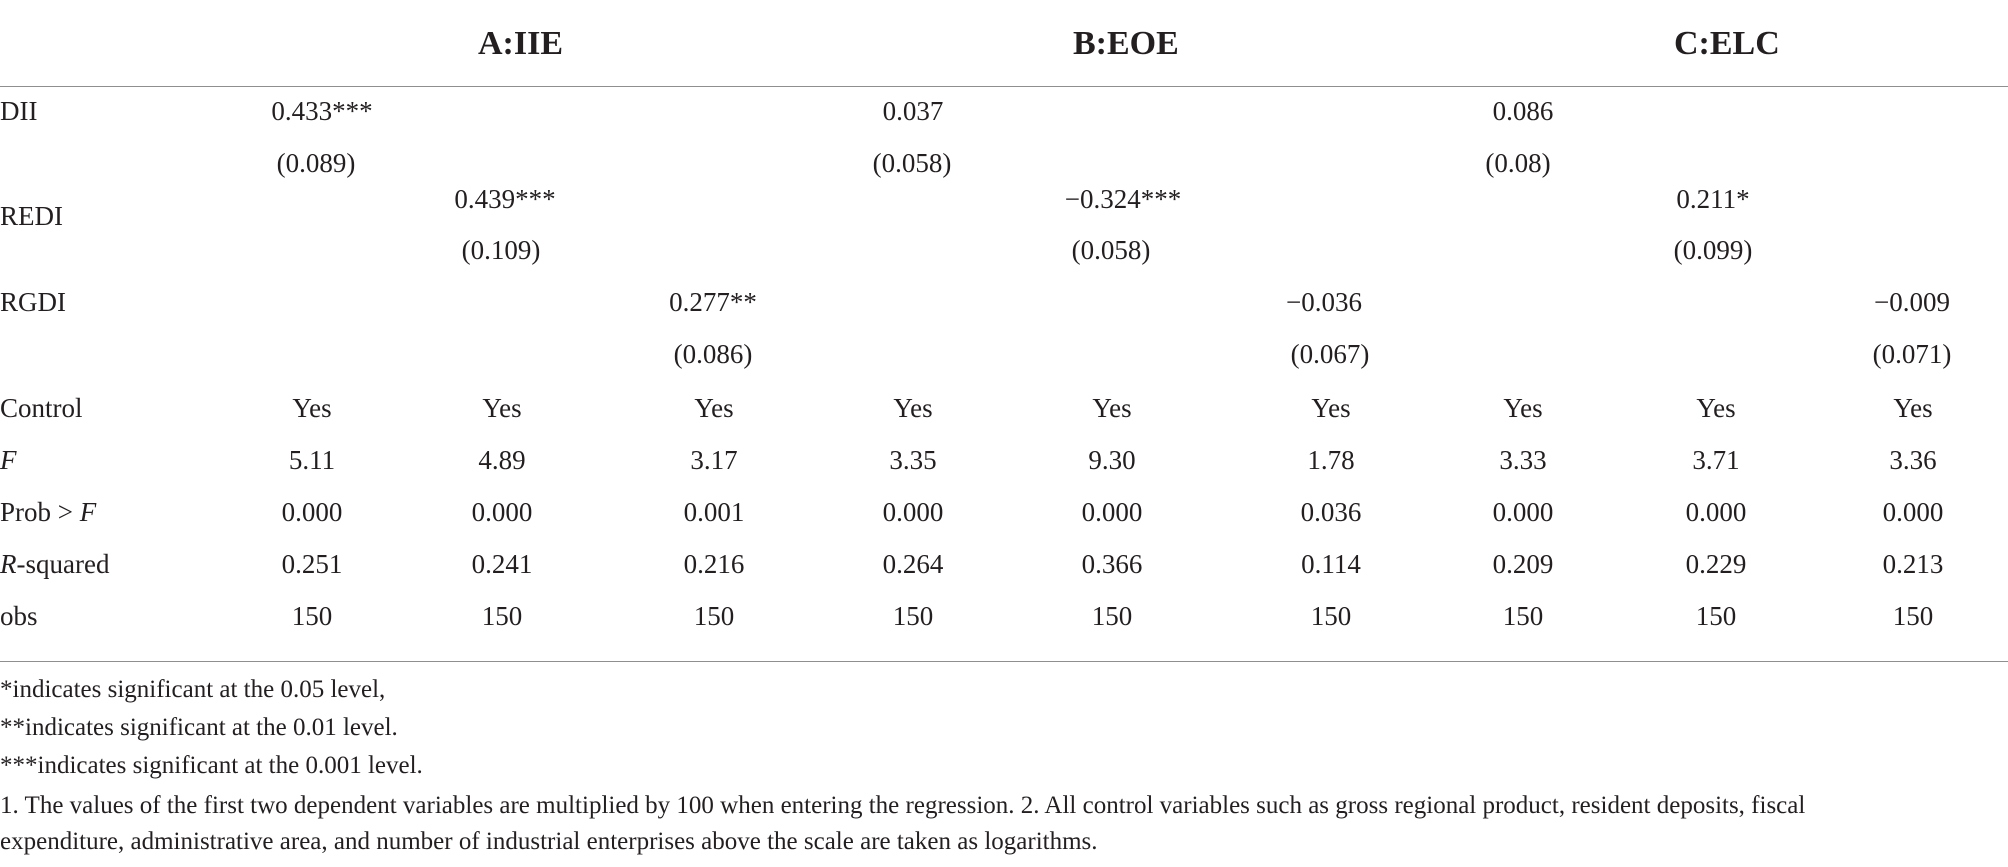 The width and height of the screenshot is (2008, 867). I want to click on dii-se-c: (0.08), so click(1518, 163).